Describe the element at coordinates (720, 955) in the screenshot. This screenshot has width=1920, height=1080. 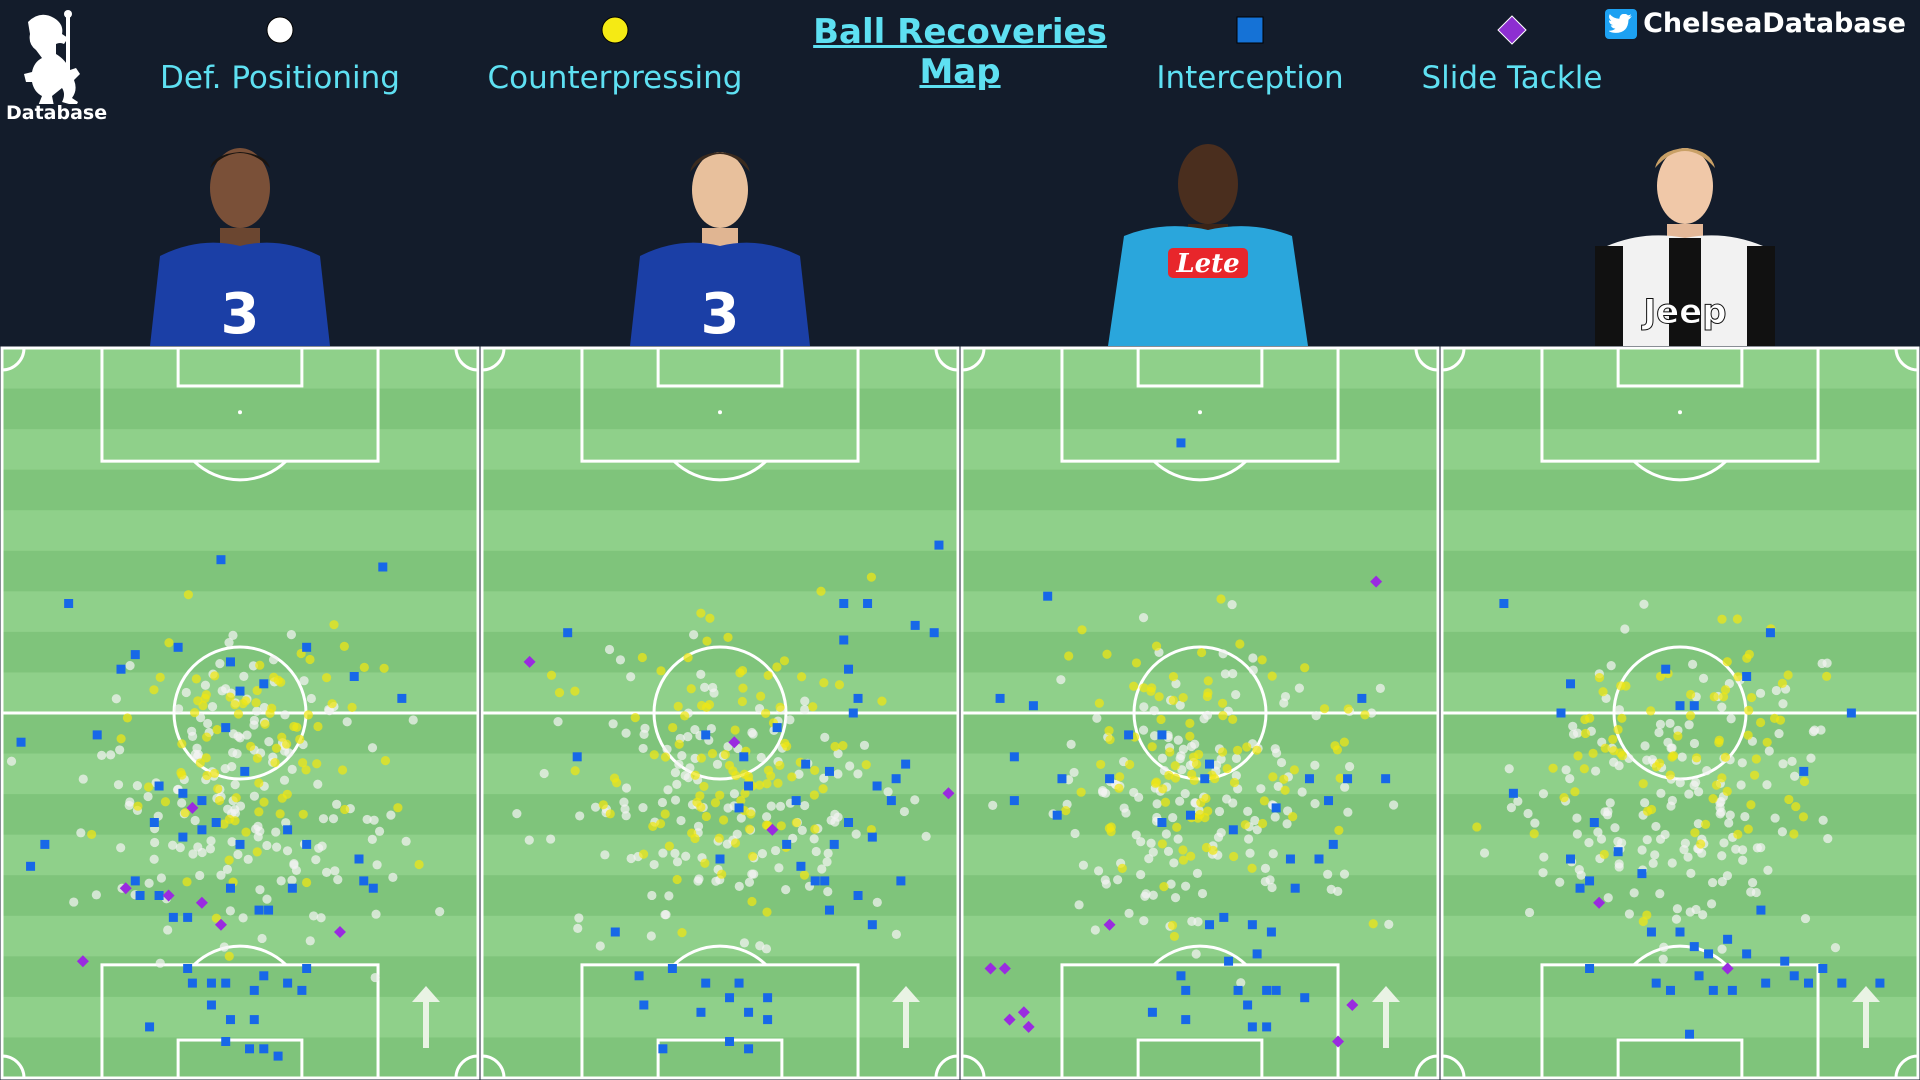
I see `penalty-arc-bottom` at that location.